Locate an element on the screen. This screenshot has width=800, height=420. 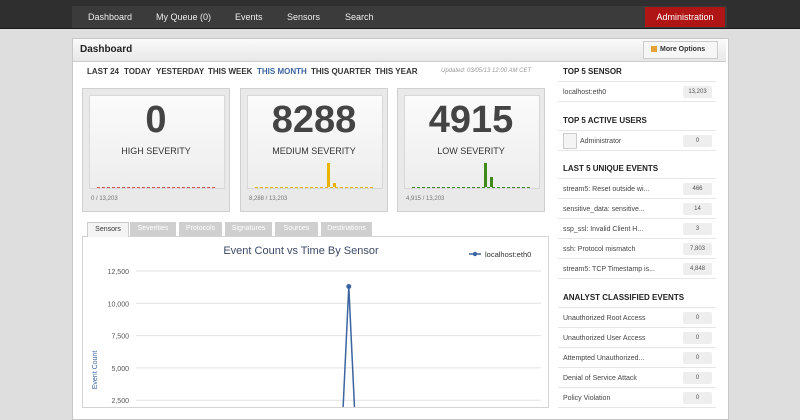
row-label: ssh: Protocol mismatch is located at coordinates (599, 249).